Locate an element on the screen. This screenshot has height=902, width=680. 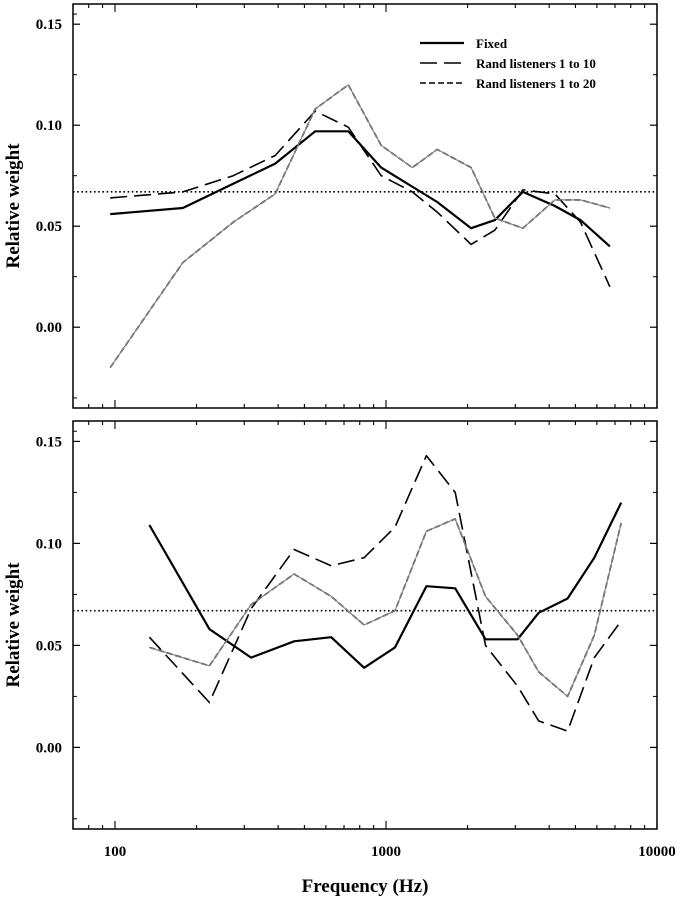
legend-label: Rand listeners 1 to 10 is located at coordinates (536, 63).